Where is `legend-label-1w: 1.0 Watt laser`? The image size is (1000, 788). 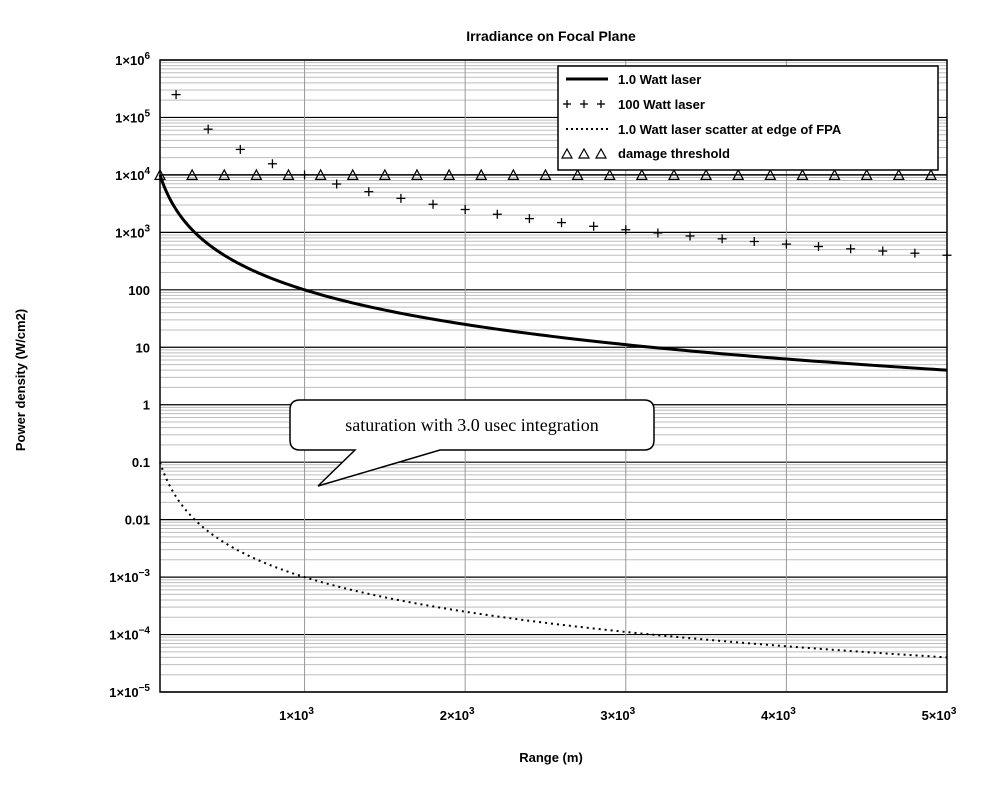 legend-label-1w: 1.0 Watt laser is located at coordinates (659, 79).